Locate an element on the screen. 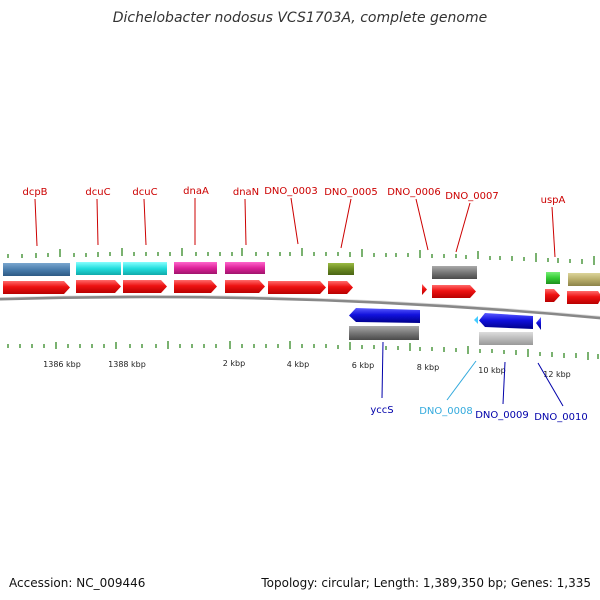 This screenshot has height=600, width=600. gene-label-uspA: uspA is located at coordinates (553, 200).